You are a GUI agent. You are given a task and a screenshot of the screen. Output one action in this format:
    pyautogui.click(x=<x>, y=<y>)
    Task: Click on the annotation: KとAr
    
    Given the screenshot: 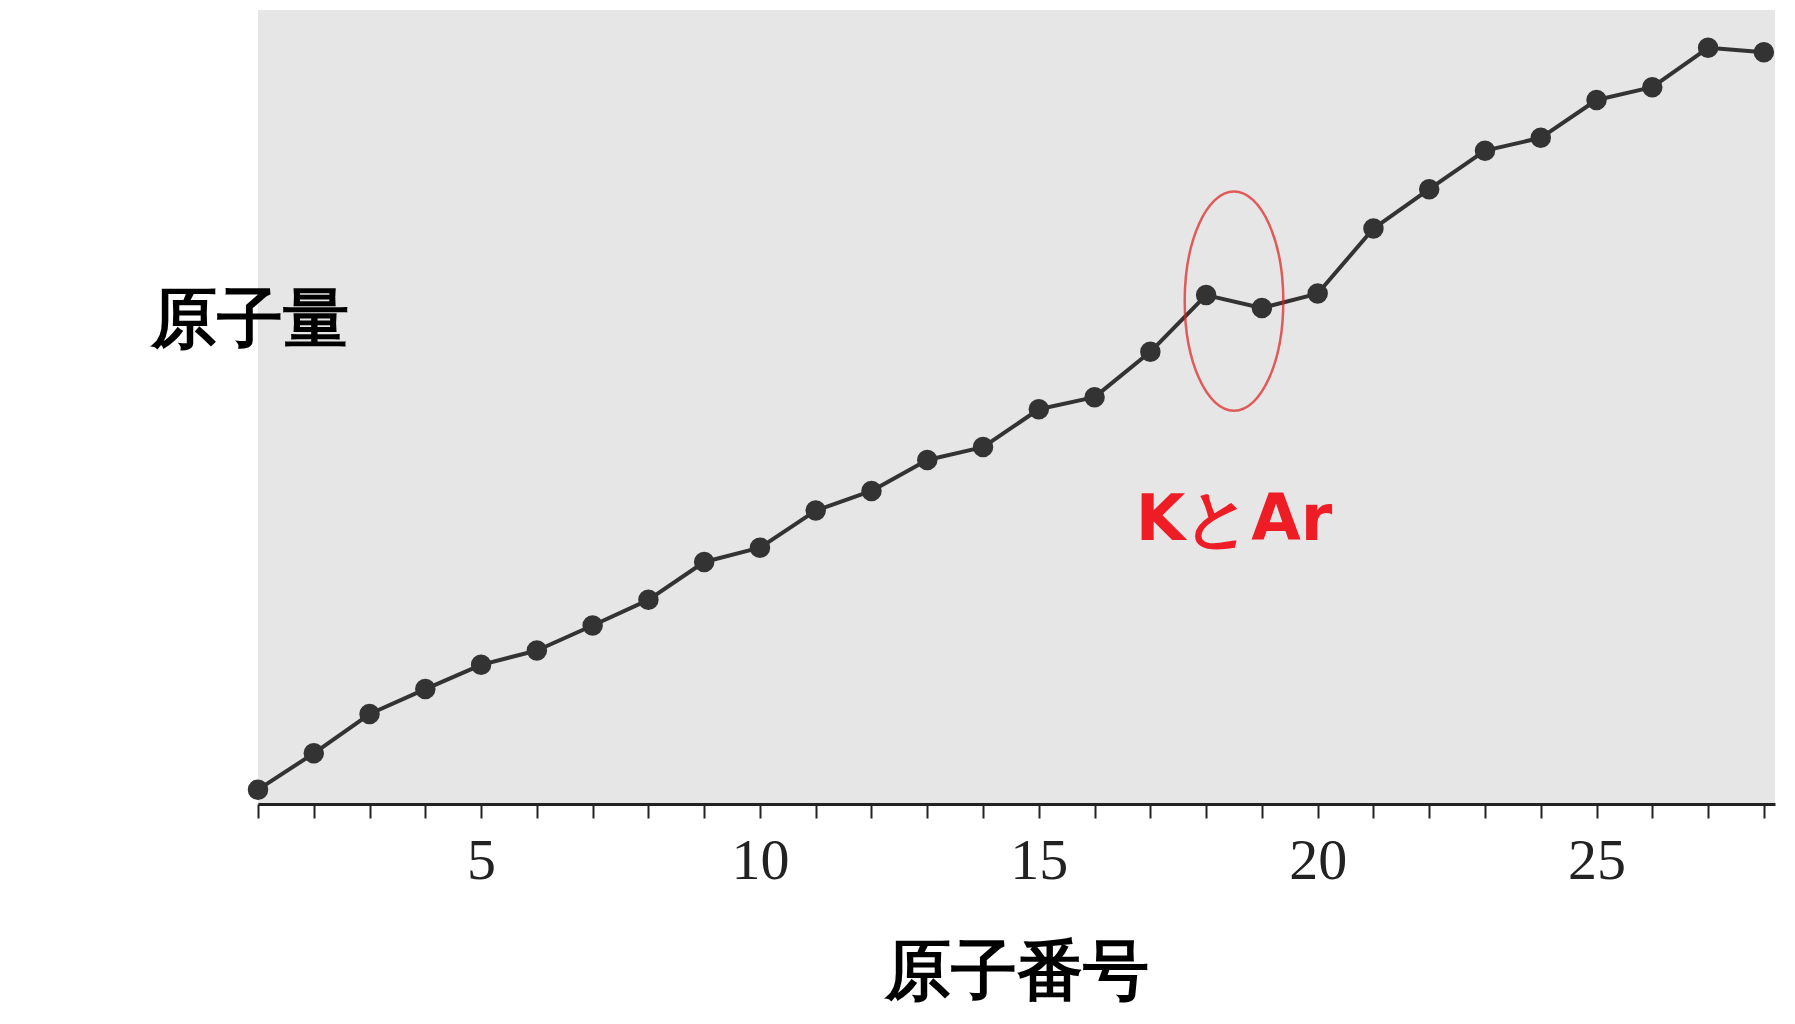 What is the action you would take?
    pyautogui.click(x=1234, y=518)
    